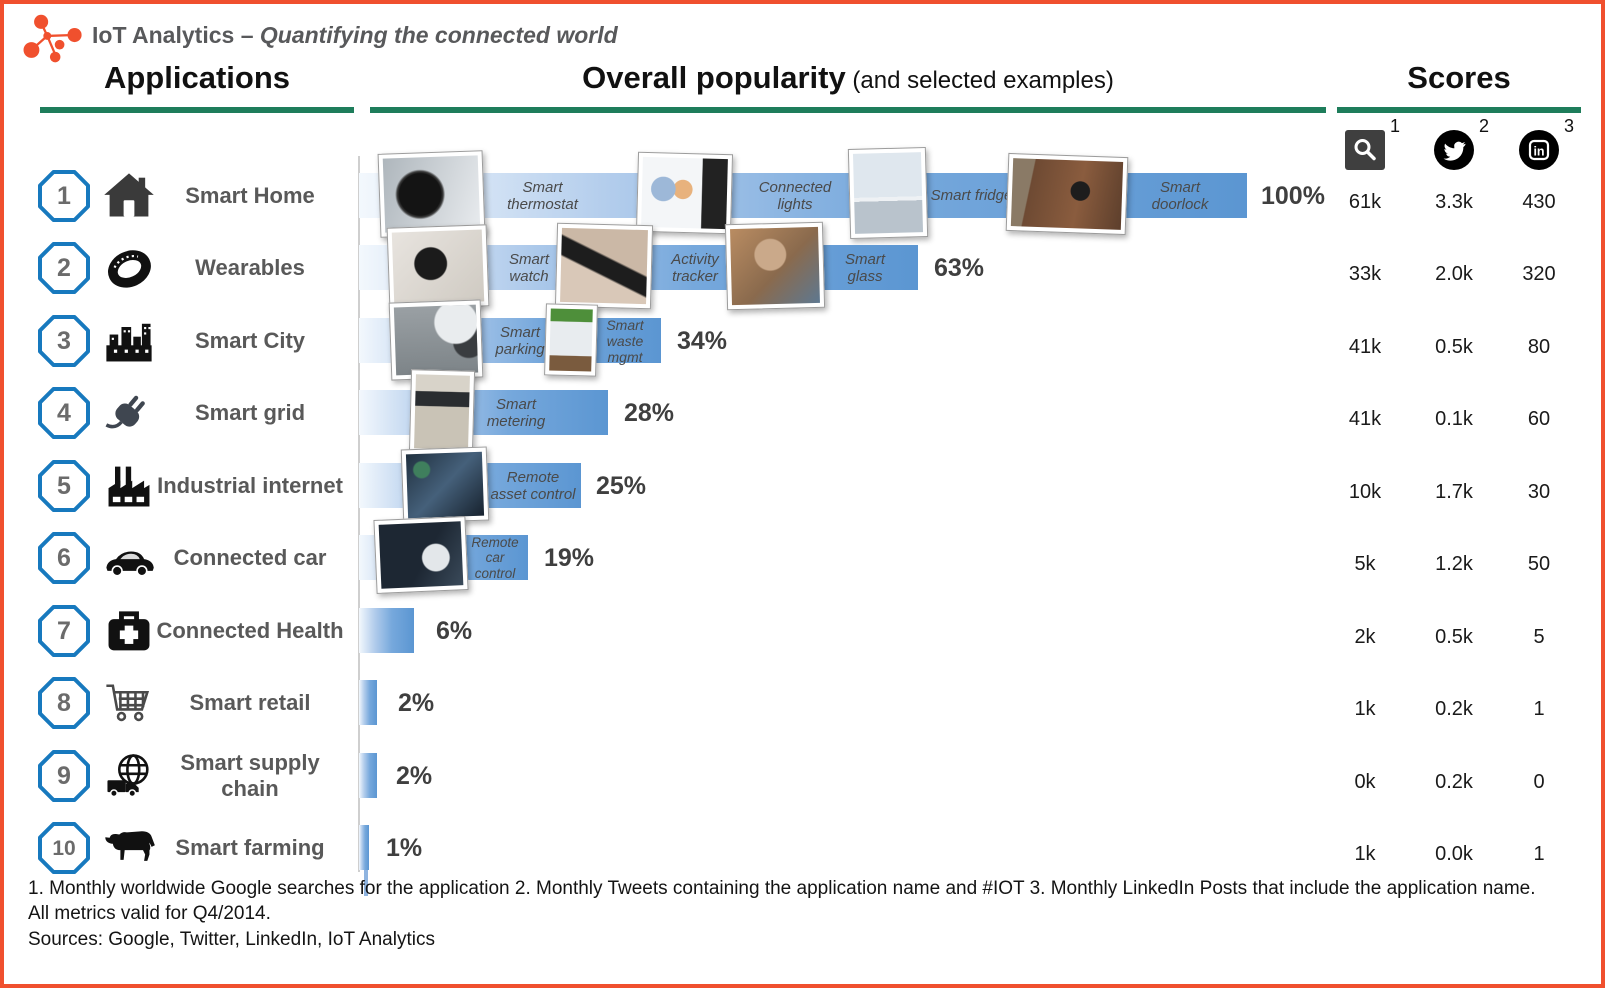 Image resolution: width=1605 pixels, height=988 pixels. Describe the element at coordinates (129, 486) in the screenshot. I see `factory-icon` at that location.